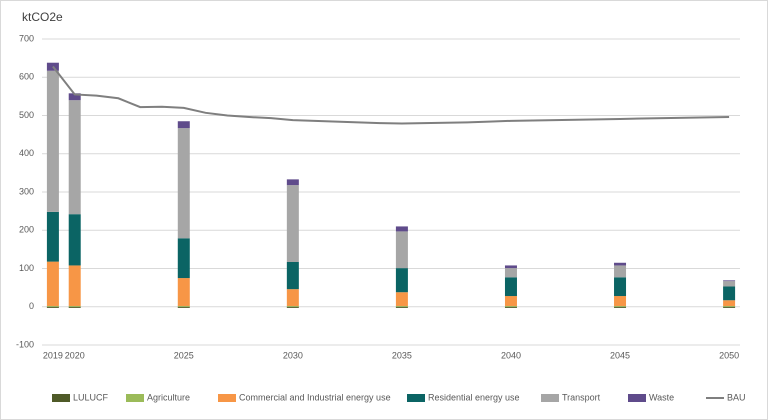 The image size is (768, 420). I want to click on x-tick-label: 2020, so click(75, 355).